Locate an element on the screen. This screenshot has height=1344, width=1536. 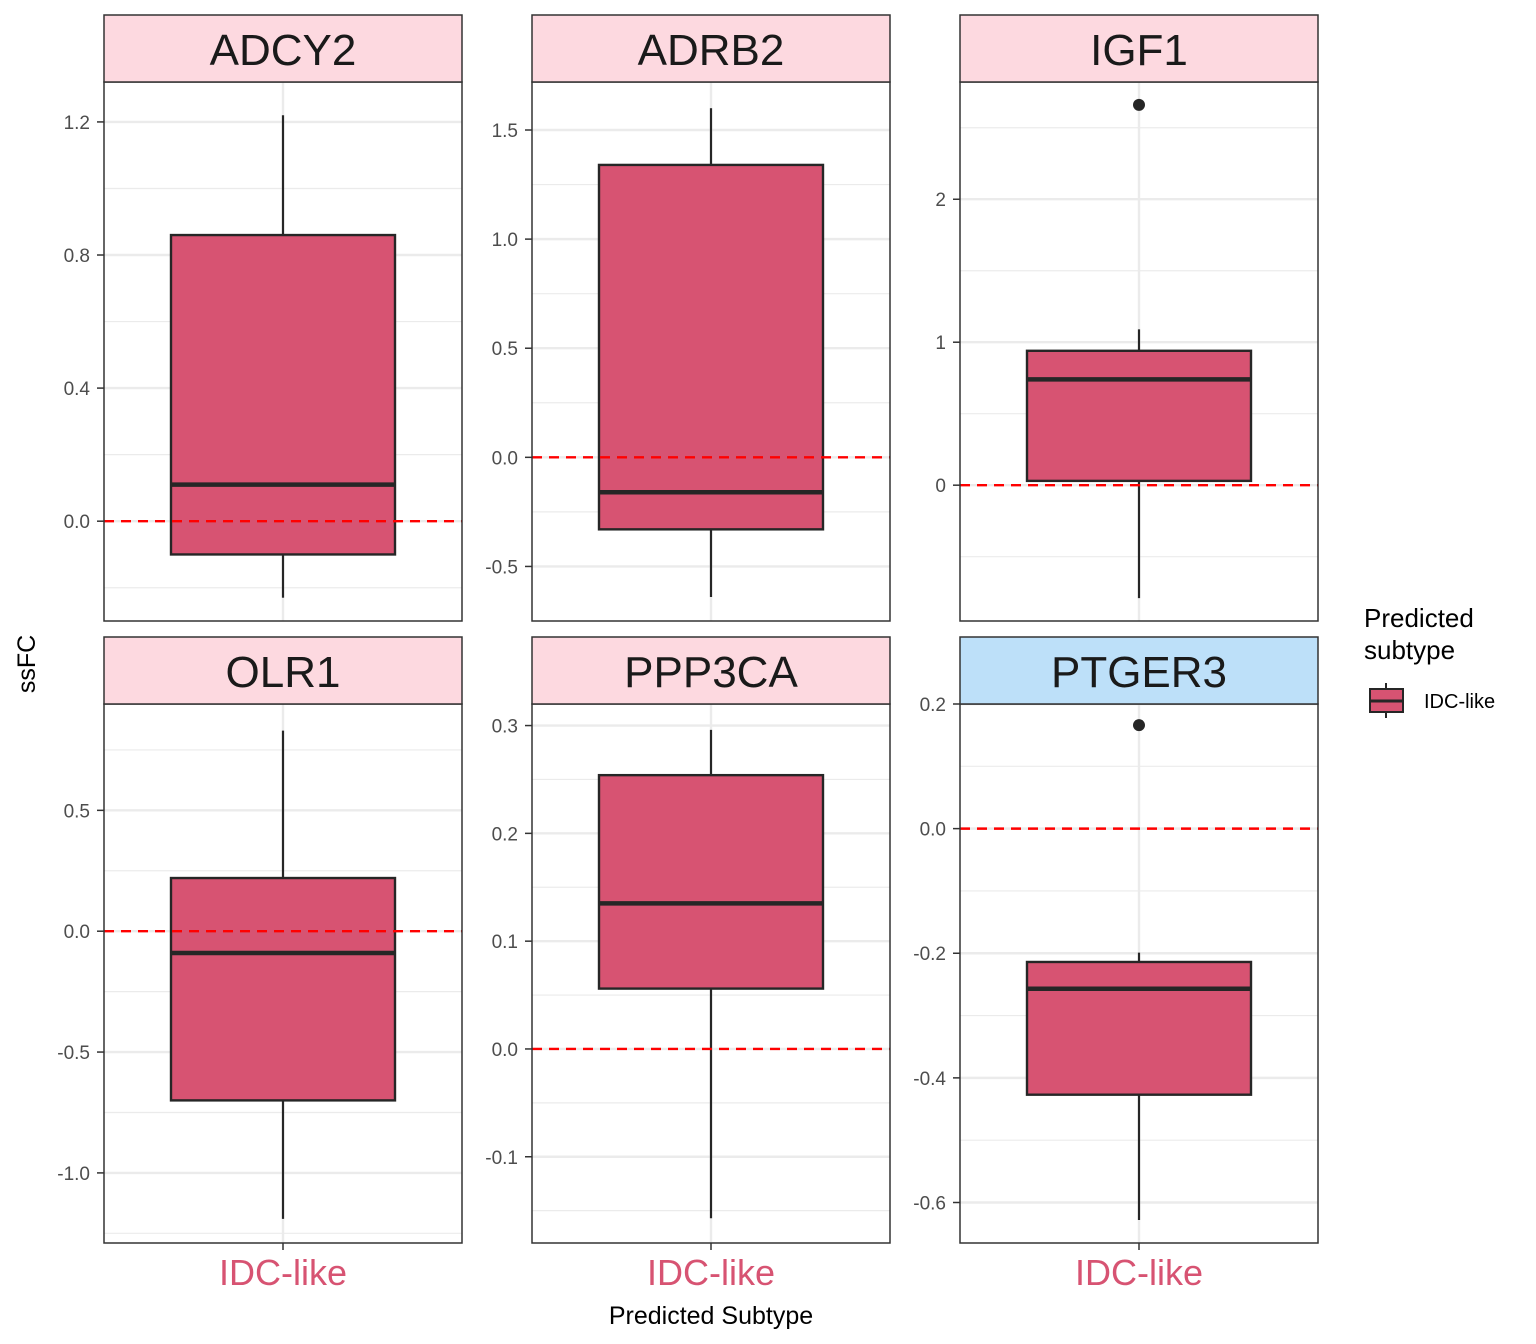
panel-ppp3ca: -0.1 0.0 0.1 0.2 0.3 PPP3CA IDC-like is located at coordinates (688, 964).